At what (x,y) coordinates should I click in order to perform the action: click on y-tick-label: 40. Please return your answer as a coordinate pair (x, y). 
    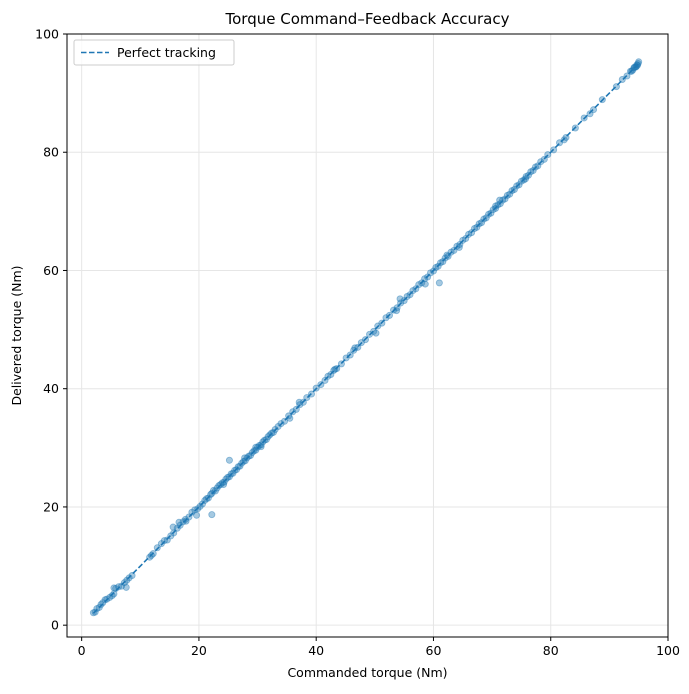
    Looking at the image, I should click on (51, 388).